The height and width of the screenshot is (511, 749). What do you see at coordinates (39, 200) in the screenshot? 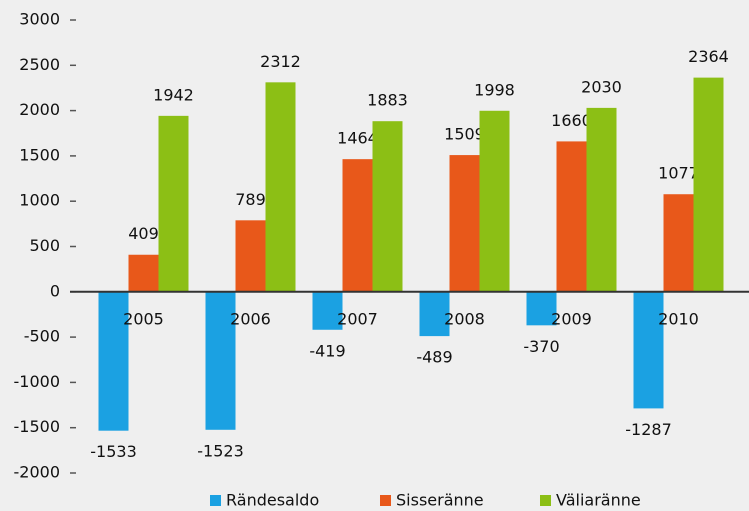
I see `y-tick-label: 1000` at bounding box center [39, 200].